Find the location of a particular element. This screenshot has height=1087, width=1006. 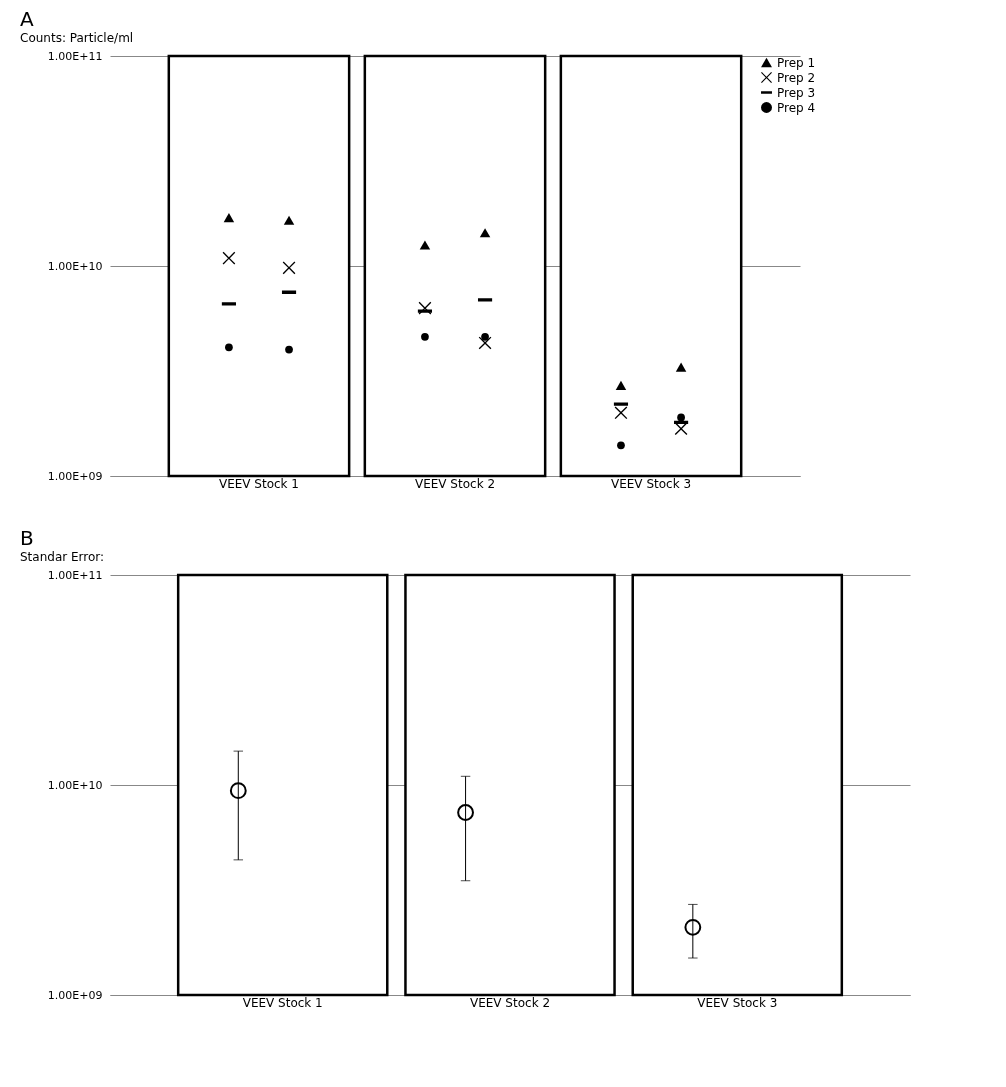

legend-label: Prep 2 is located at coordinates (796, 77).